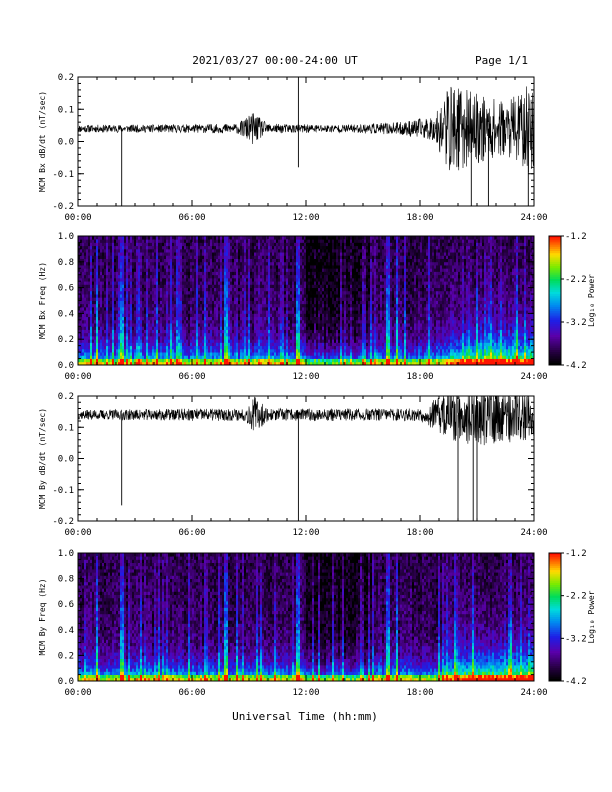 This screenshot has width=612, height=792. I want to click on x-tick-label: 00:00, so click(77, 218).